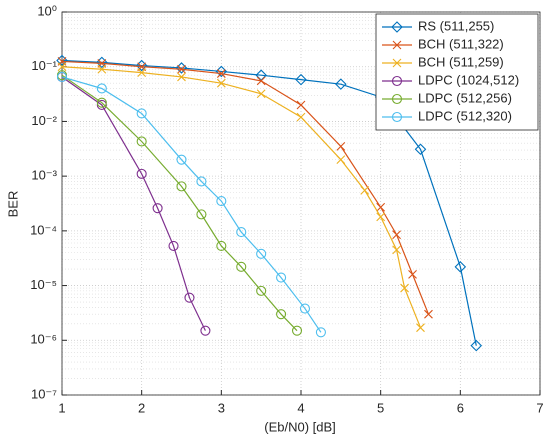 This screenshot has width=550, height=447. I want to click on legend-label: BCH (511,322), so click(461, 43).